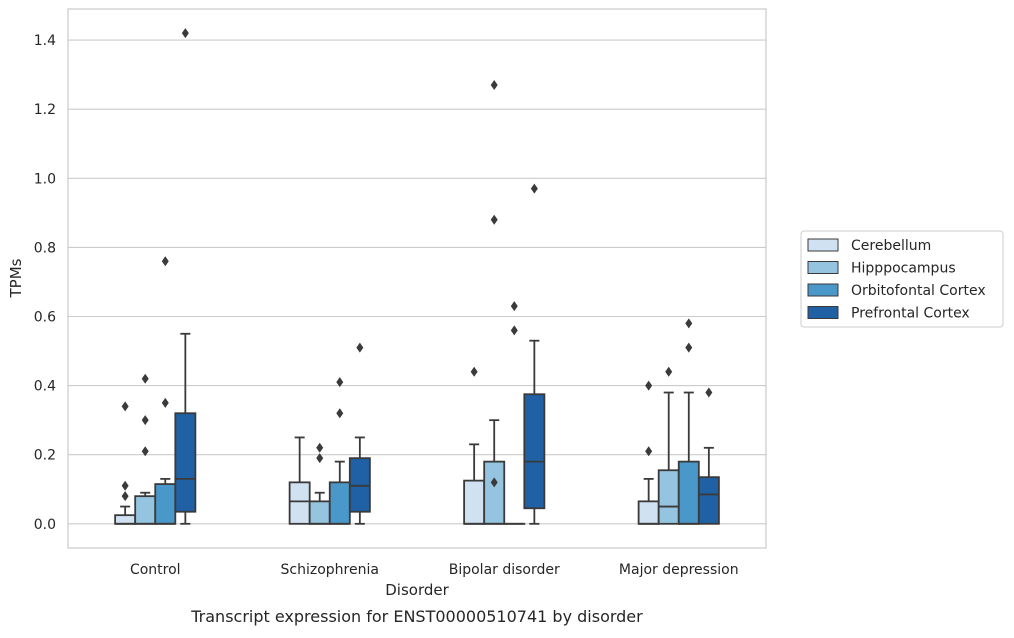  I want to click on x-tick-label: Schizophrenia, so click(330, 570).